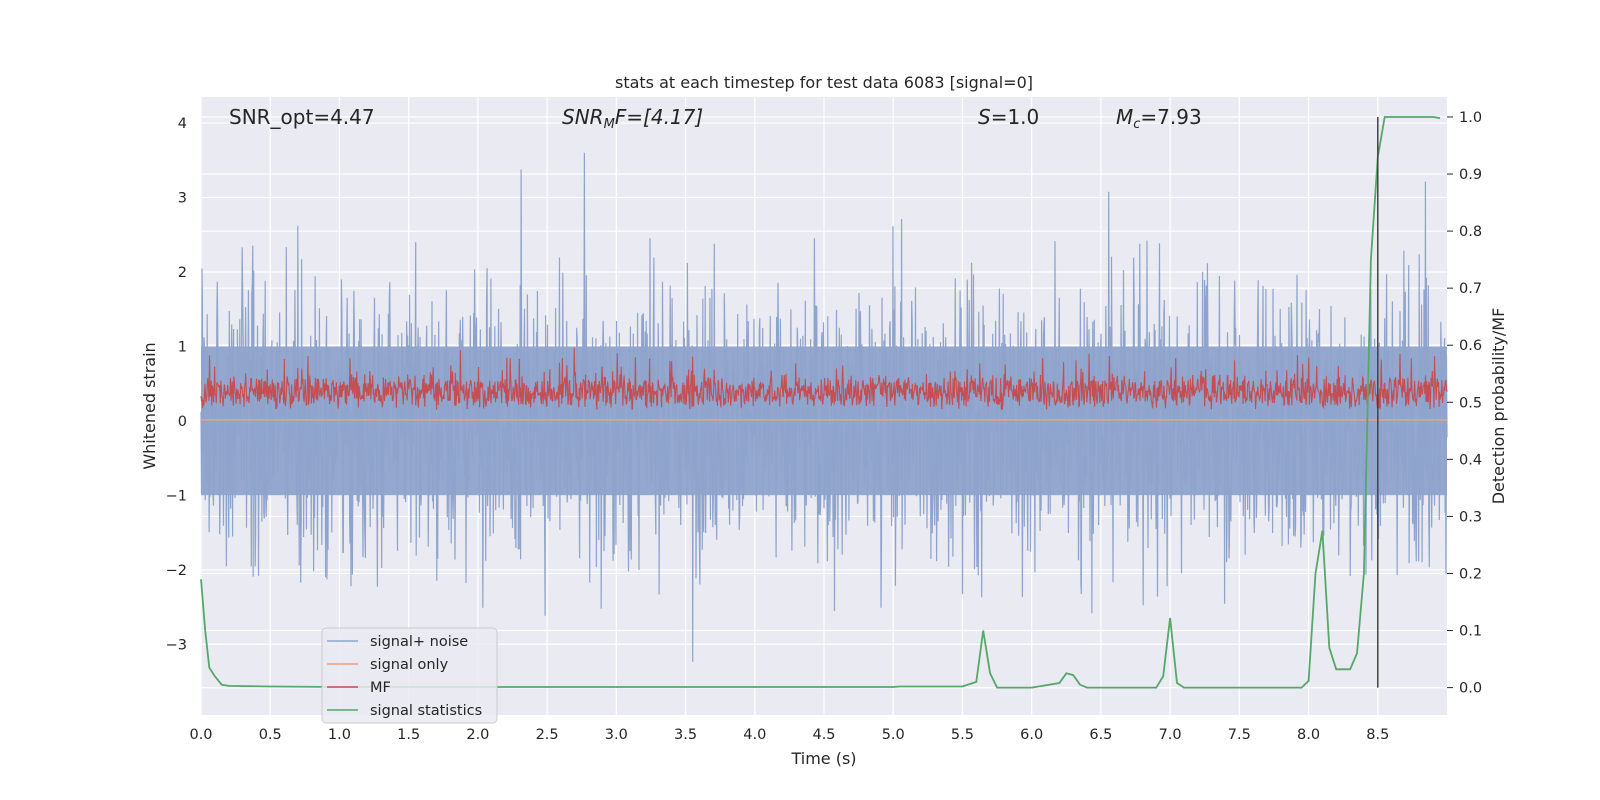 The image size is (1600, 800). I want to click on y-right-tick-label: 0.7, so click(1470, 289).